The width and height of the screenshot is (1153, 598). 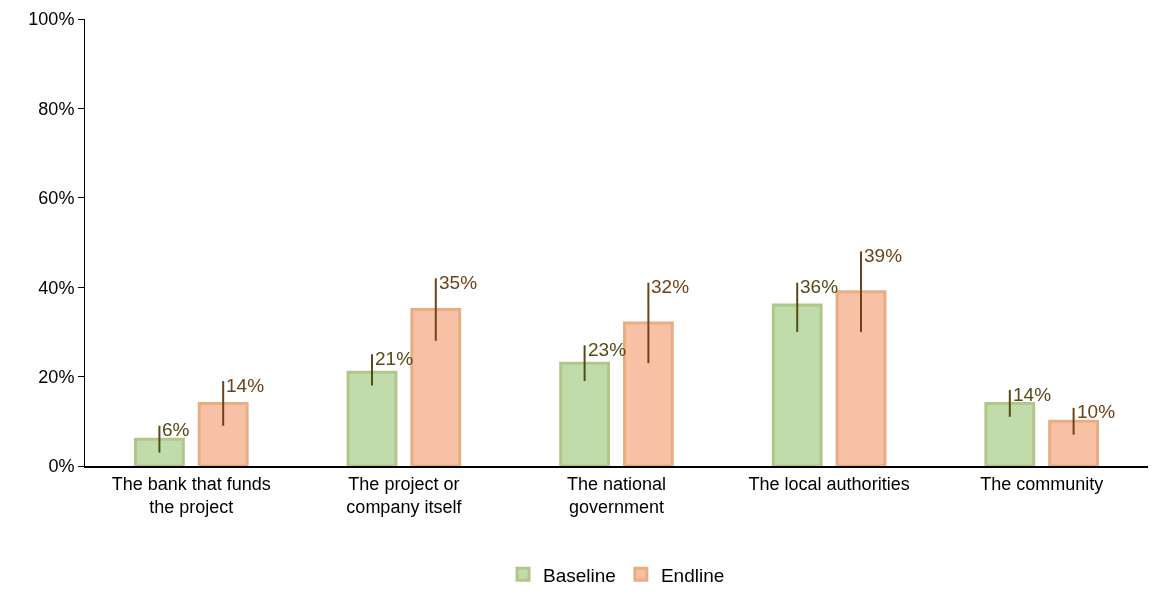 I want to click on x-tick-label: The local authorities, so click(x=829, y=483).